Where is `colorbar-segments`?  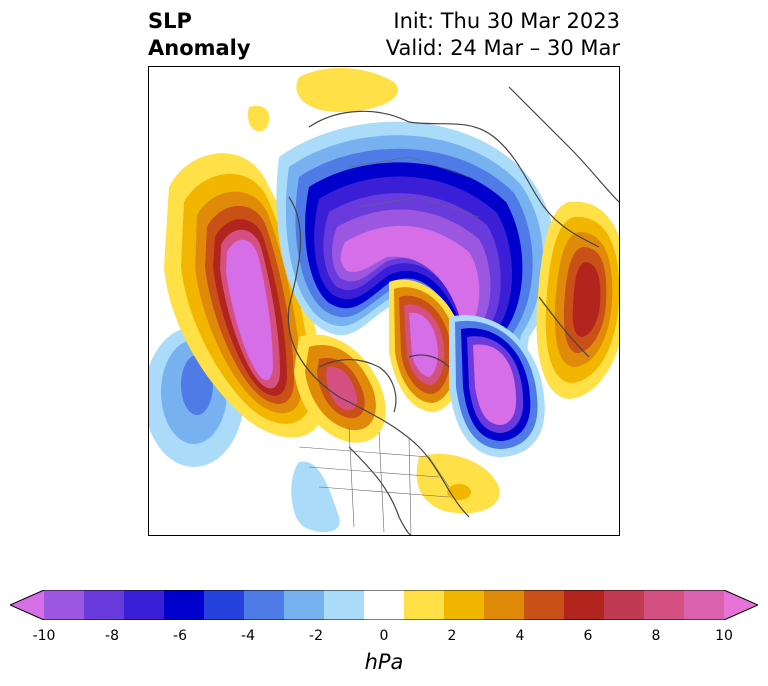 colorbar-segments is located at coordinates (384, 605).